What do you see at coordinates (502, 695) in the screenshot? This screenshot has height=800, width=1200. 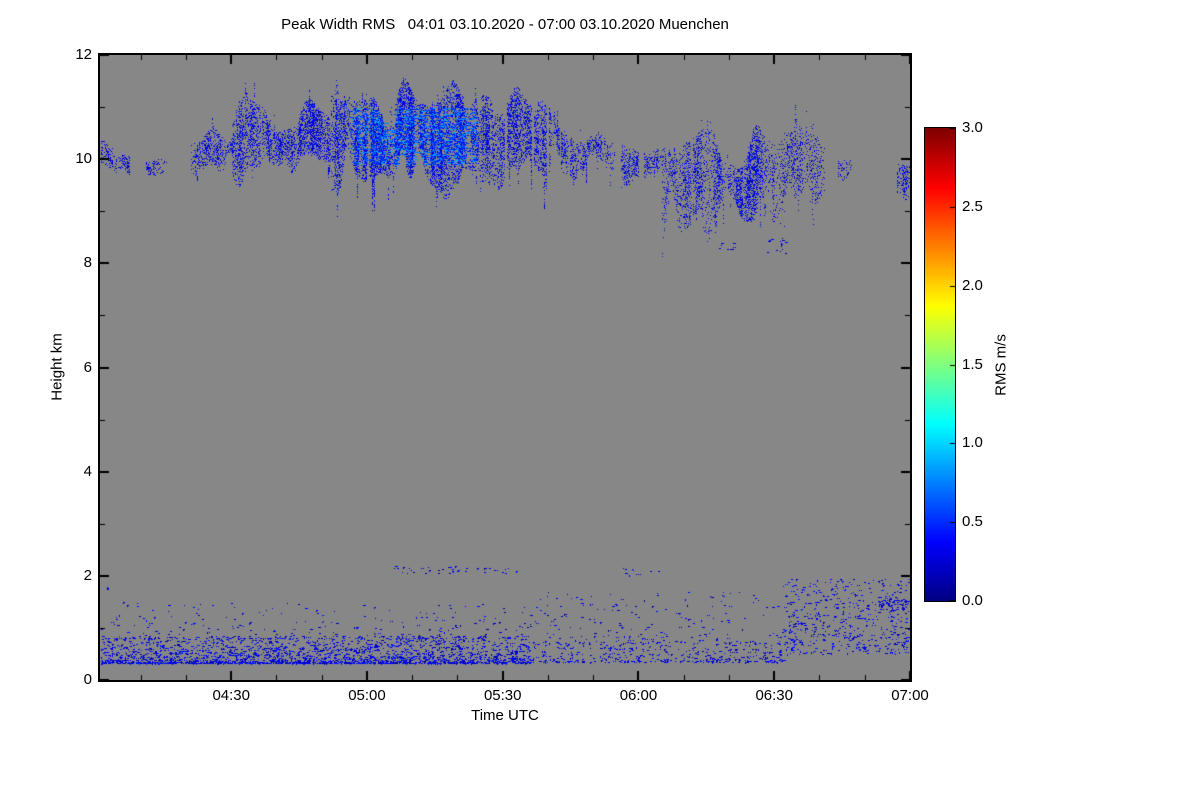 I see `x-axis-tick-label: 05:30` at bounding box center [502, 695].